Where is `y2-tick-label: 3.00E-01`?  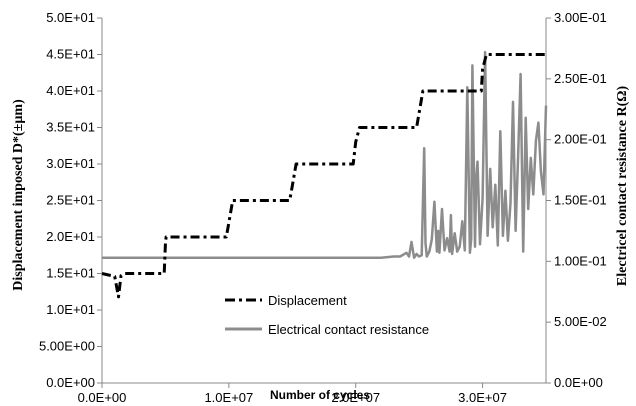
y2-tick-label: 3.00E-01 is located at coordinates (580, 17).